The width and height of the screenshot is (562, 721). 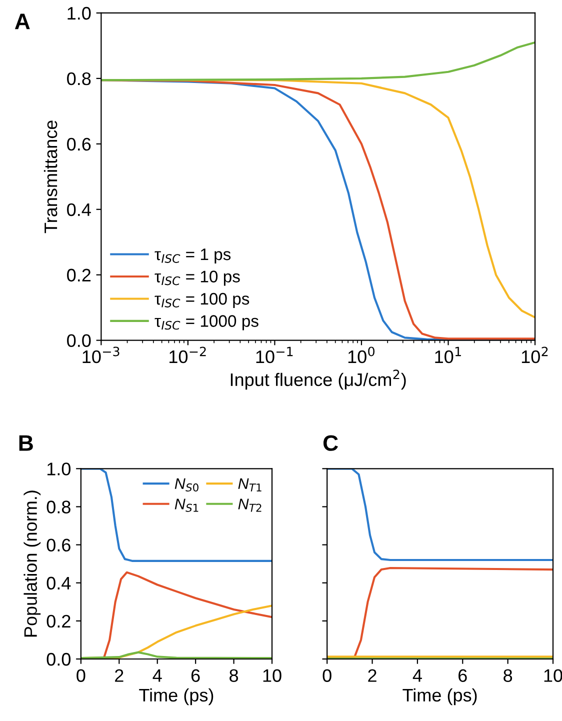 What do you see at coordinates (206, 322) in the screenshot?
I see `legend-label: τ$_{ISC}$ = 1000 ps` at bounding box center [206, 322].